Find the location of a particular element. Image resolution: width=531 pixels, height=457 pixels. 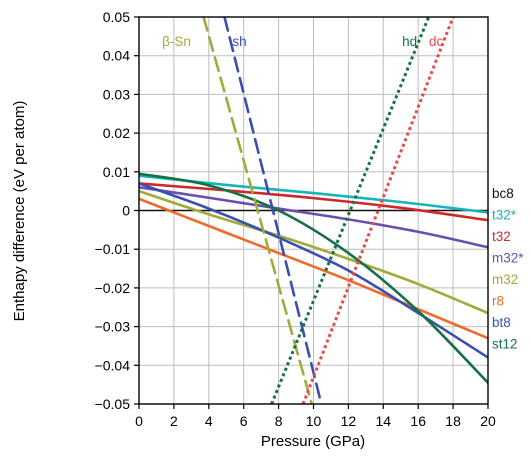

x-tick-label: 18 is located at coordinates (453, 421).